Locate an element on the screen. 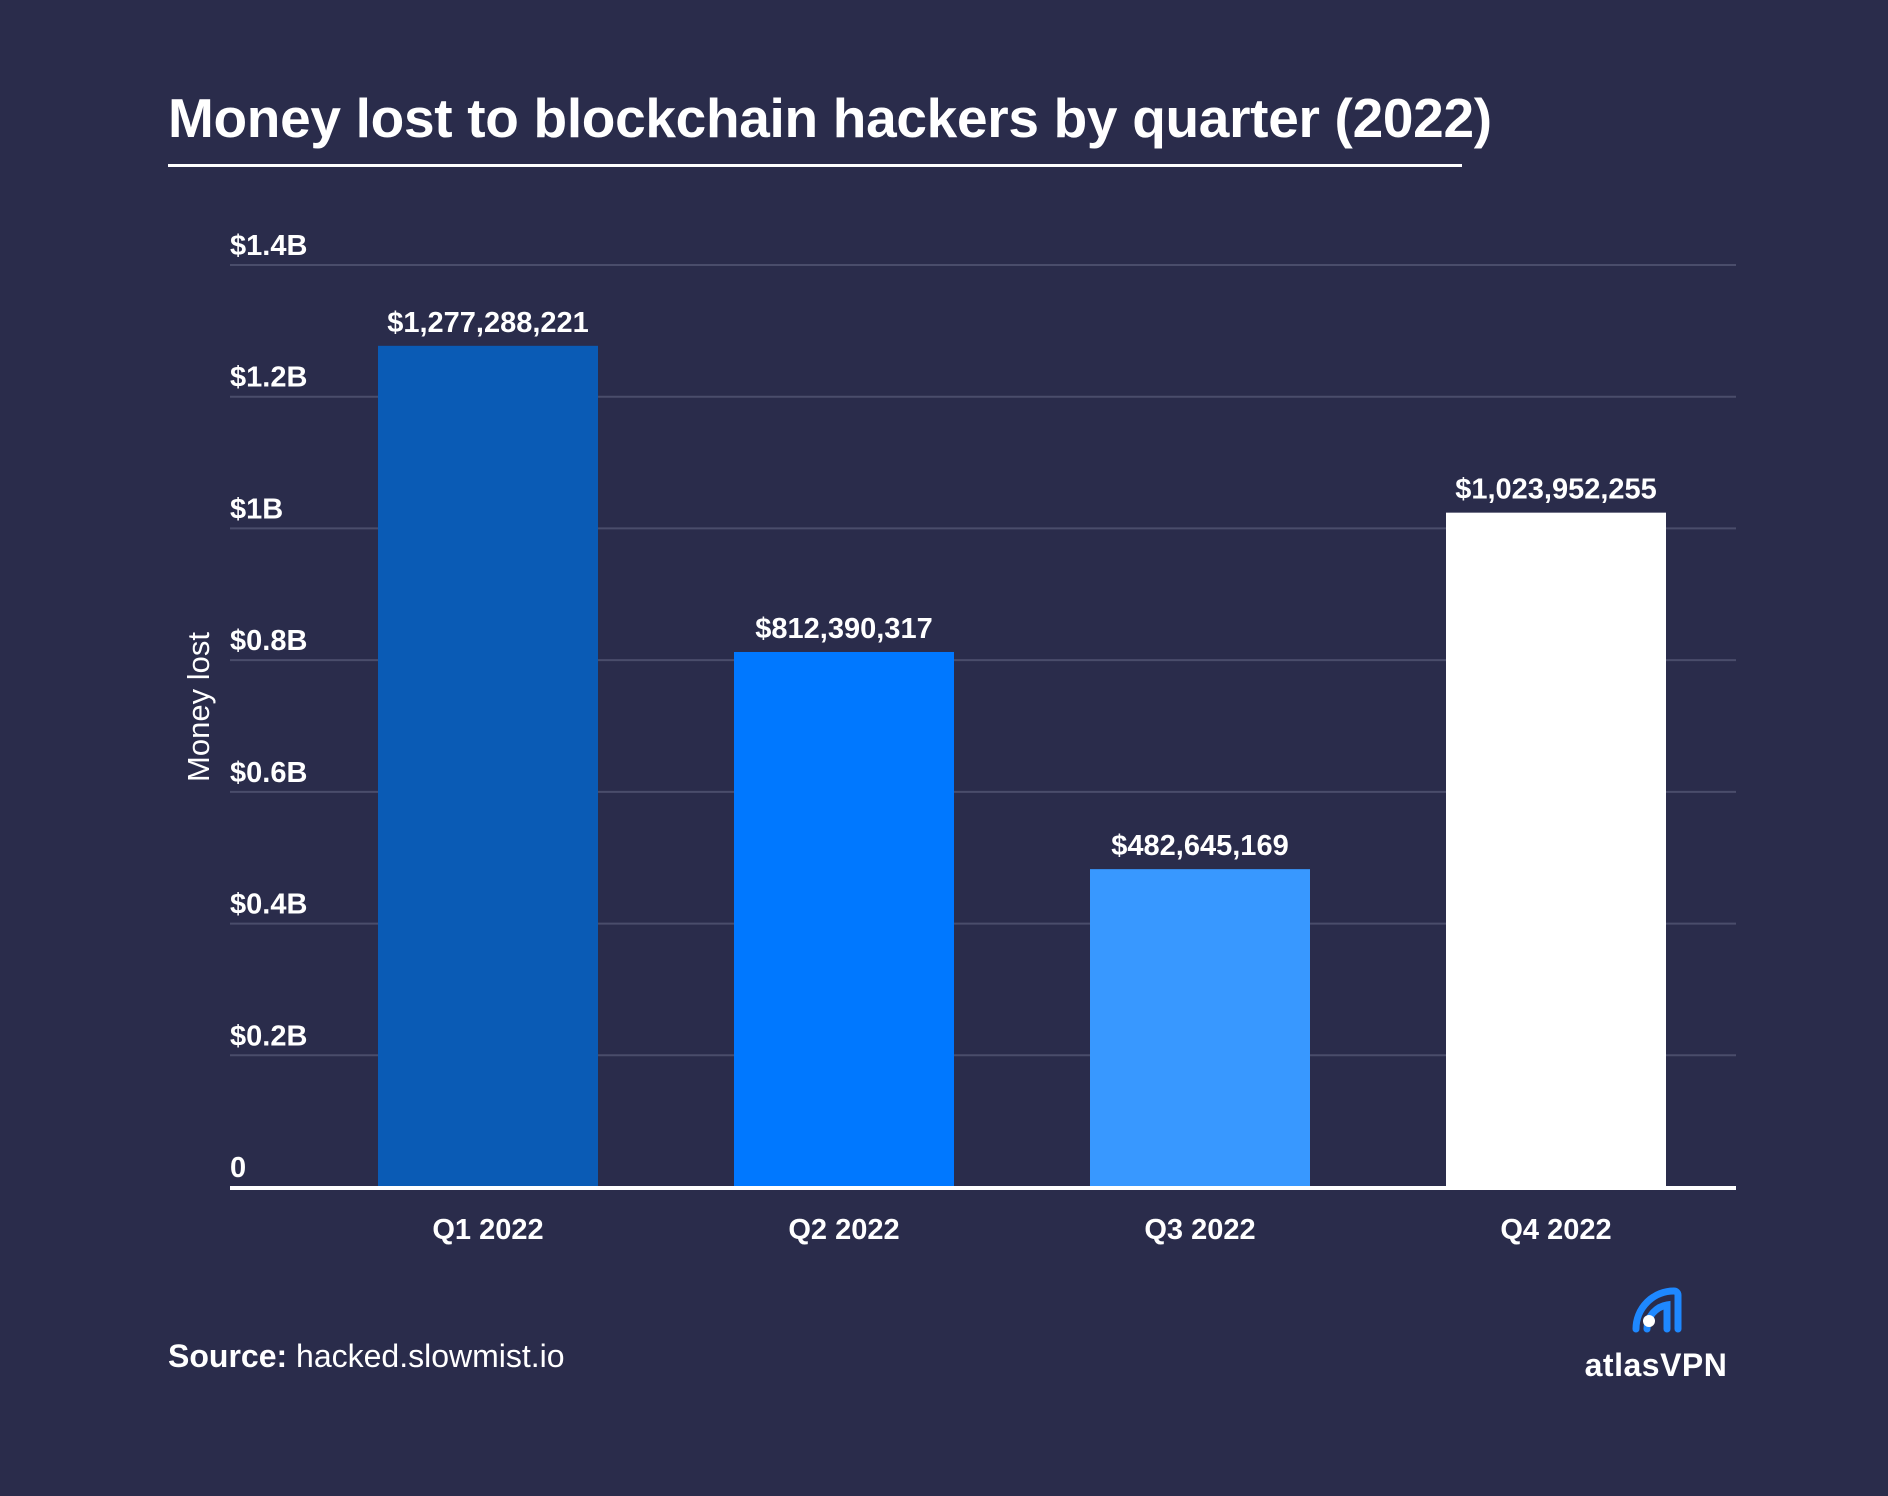 This screenshot has width=1888, height=1496. bar-value-label: $1,023,952,255 is located at coordinates (1556, 490).